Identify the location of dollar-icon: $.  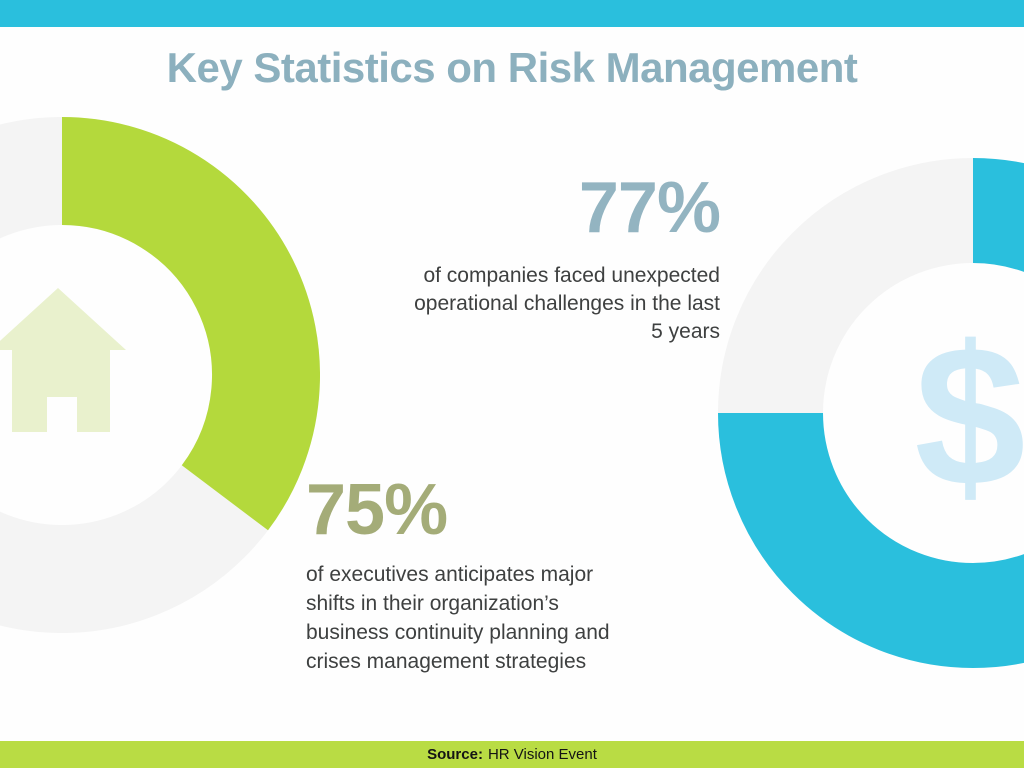
(969, 416).